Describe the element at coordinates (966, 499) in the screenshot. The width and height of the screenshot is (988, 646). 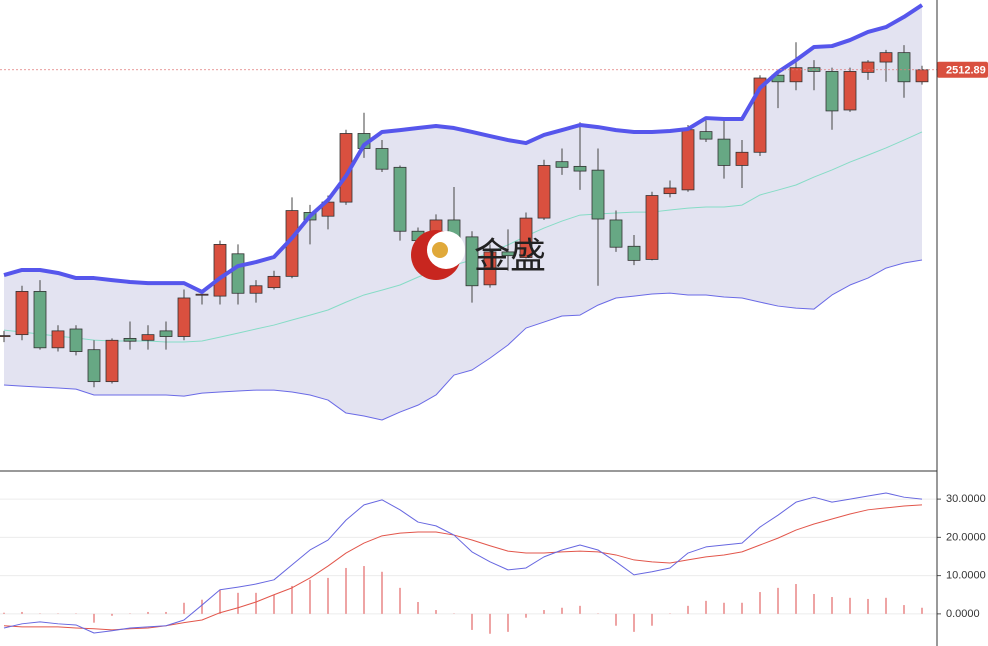
I see `y-tick-label: 30.0000` at that location.